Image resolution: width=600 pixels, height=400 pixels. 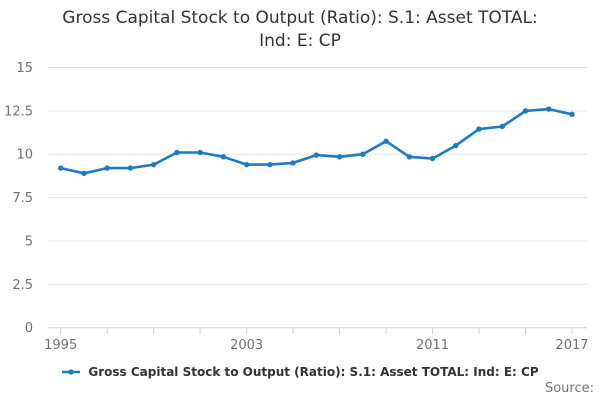 I want to click on y-tick-label: 5, so click(x=29, y=241).